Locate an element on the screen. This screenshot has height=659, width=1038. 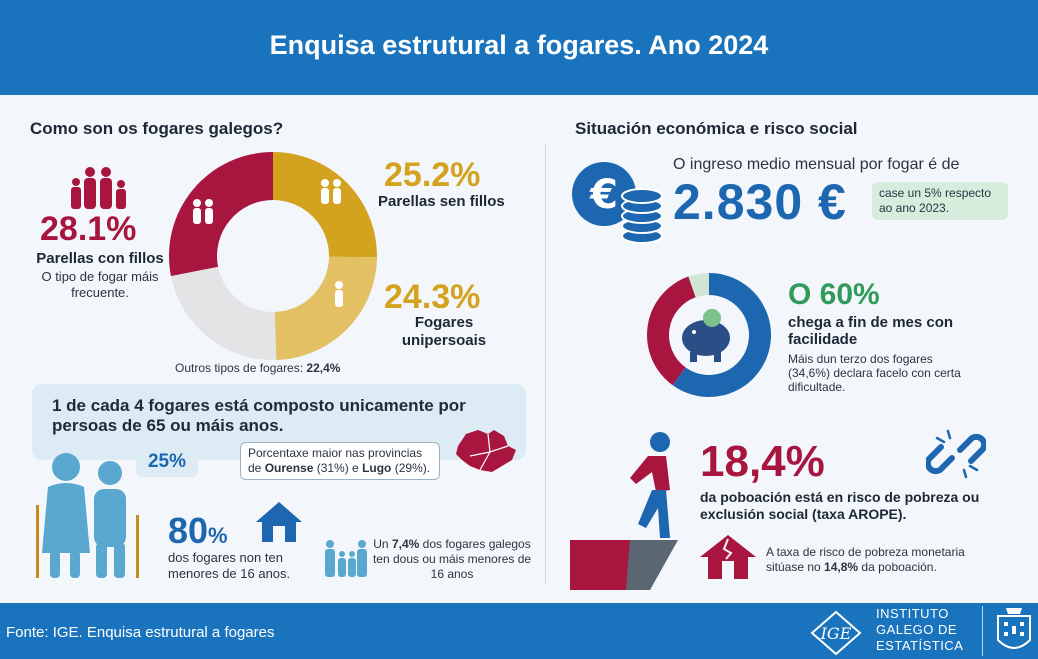
section-divider is located at coordinates (545, 365).